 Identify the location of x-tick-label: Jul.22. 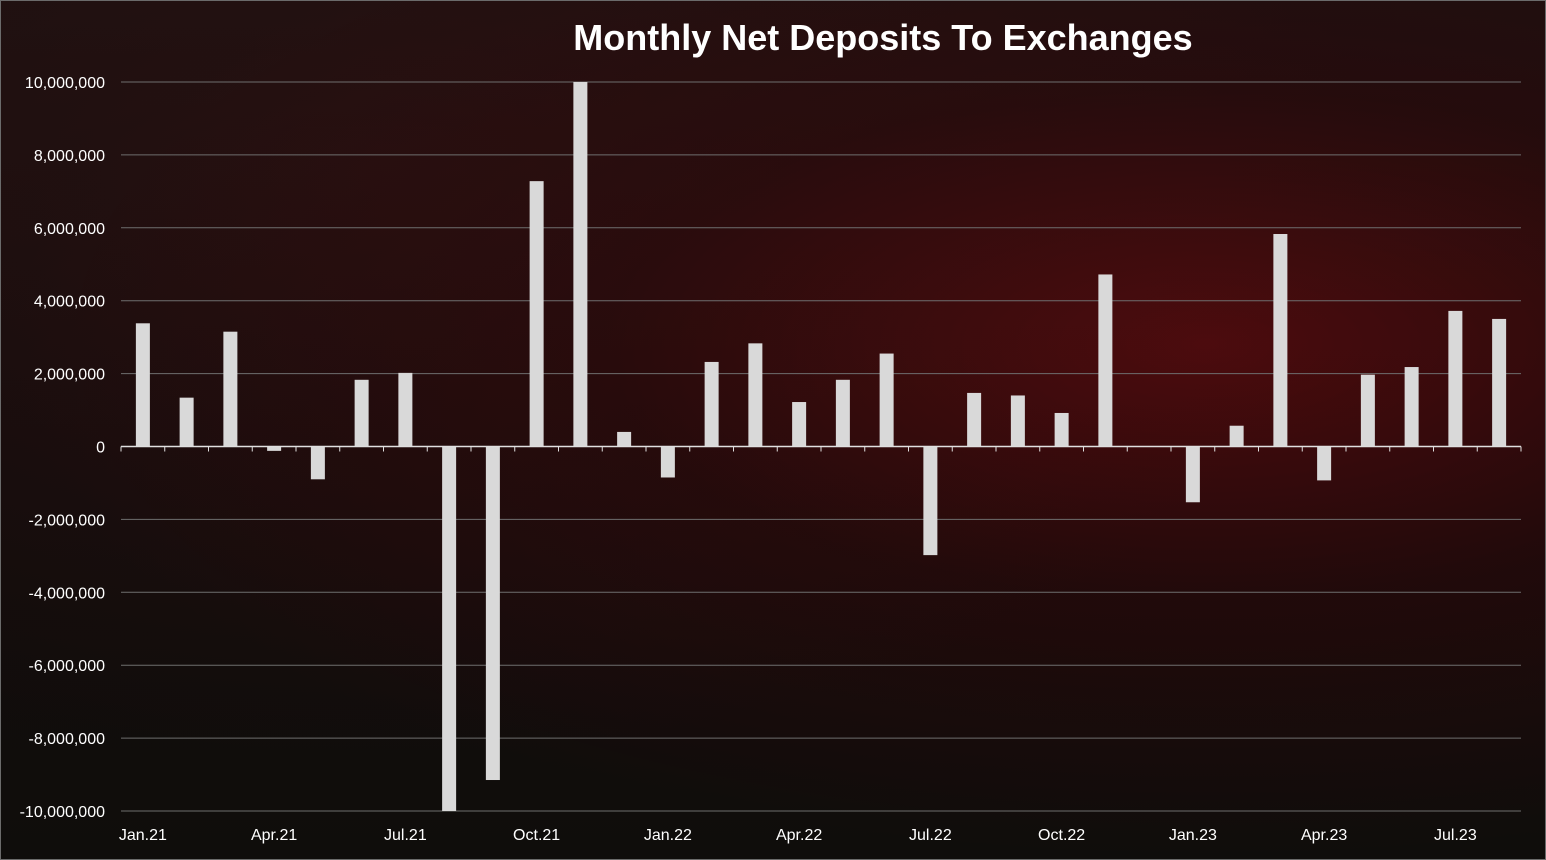
(930, 835).